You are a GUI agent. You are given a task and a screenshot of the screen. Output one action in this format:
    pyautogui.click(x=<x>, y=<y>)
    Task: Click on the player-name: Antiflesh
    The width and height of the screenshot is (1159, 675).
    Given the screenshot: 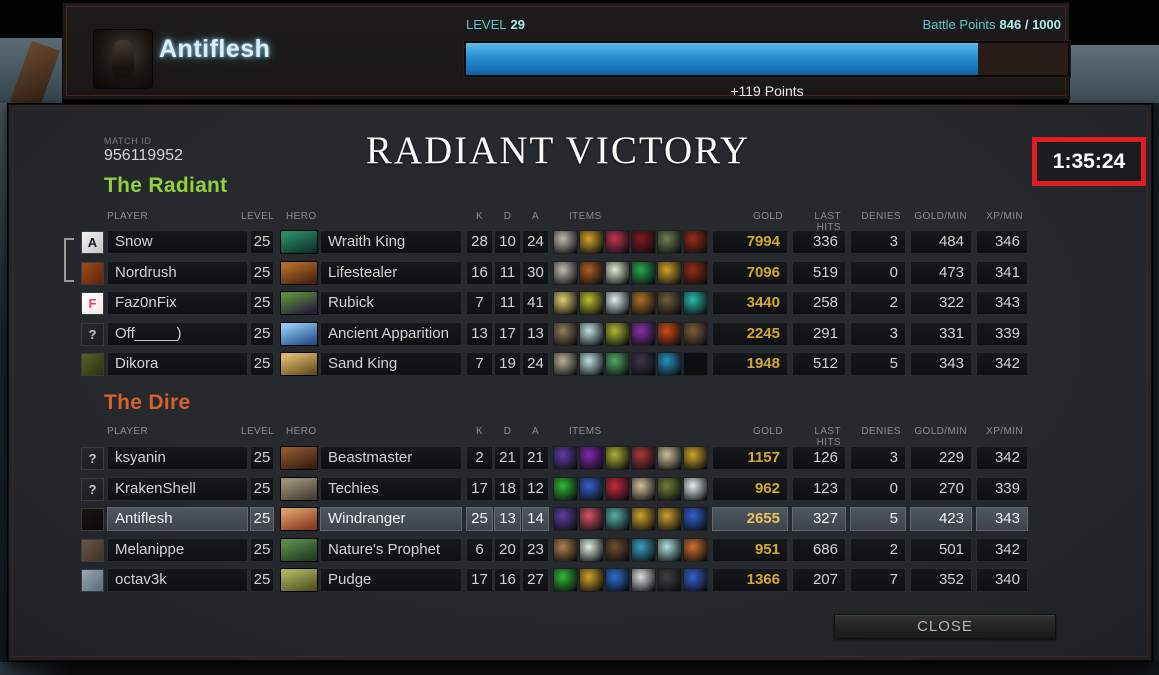 What is the action you would take?
    pyautogui.click(x=177, y=519)
    